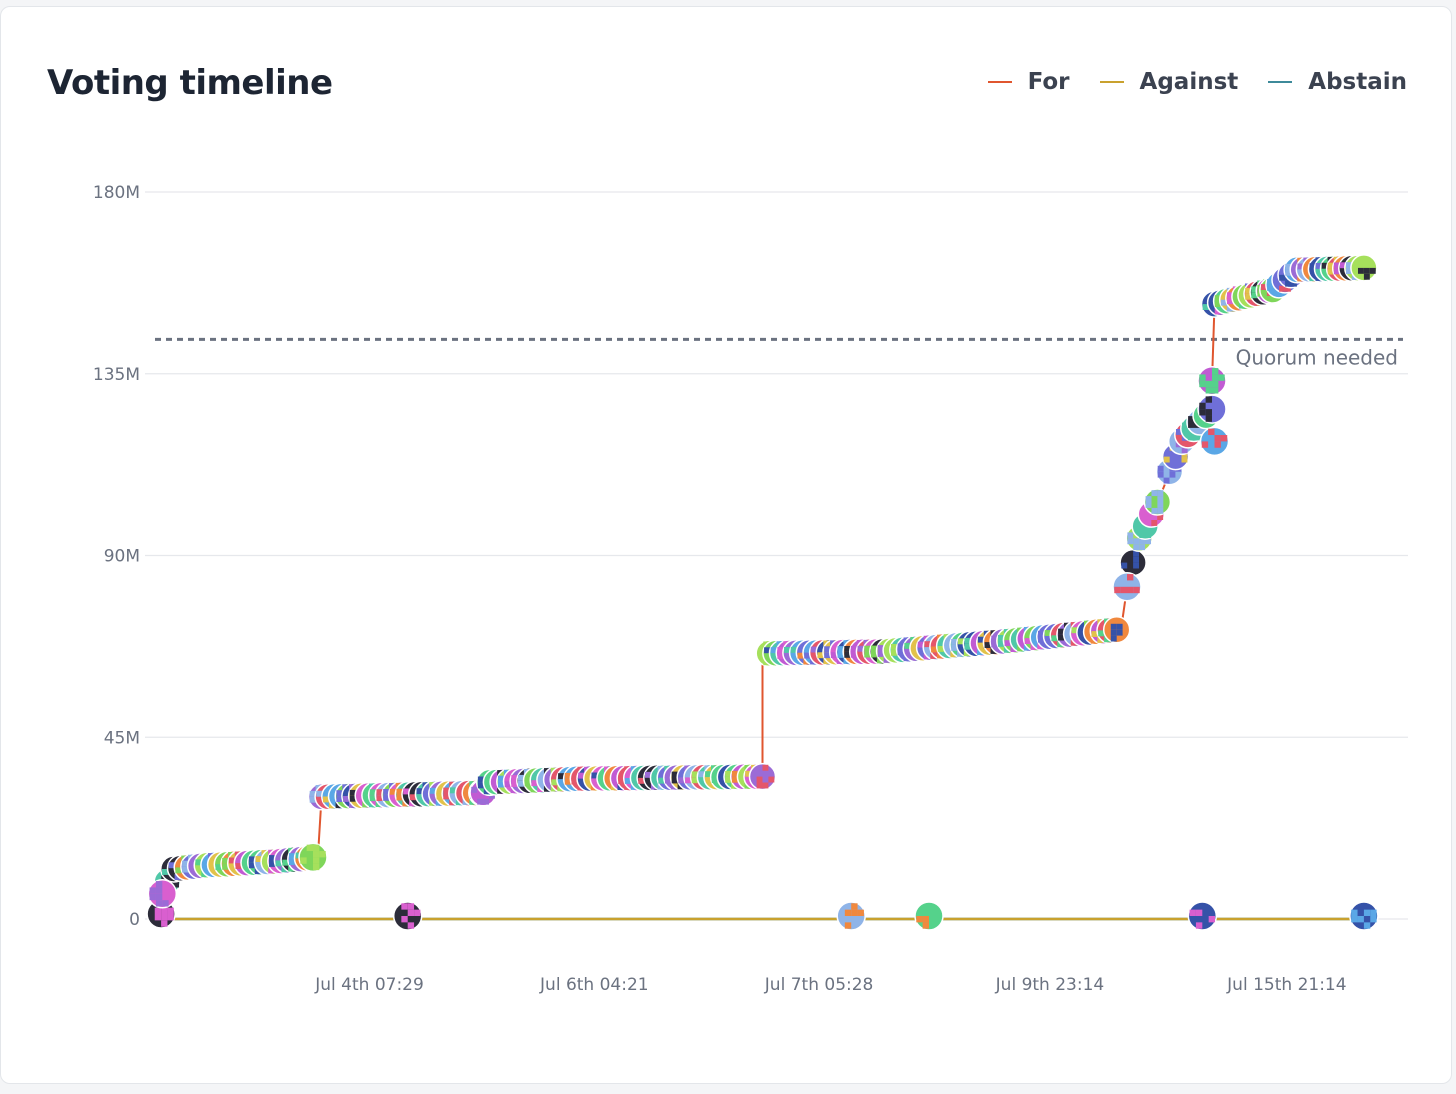 This screenshot has width=1456, height=1094. Describe the element at coordinates (1337, 82) in the screenshot. I see `legend-item-abstain: Abstain` at that location.